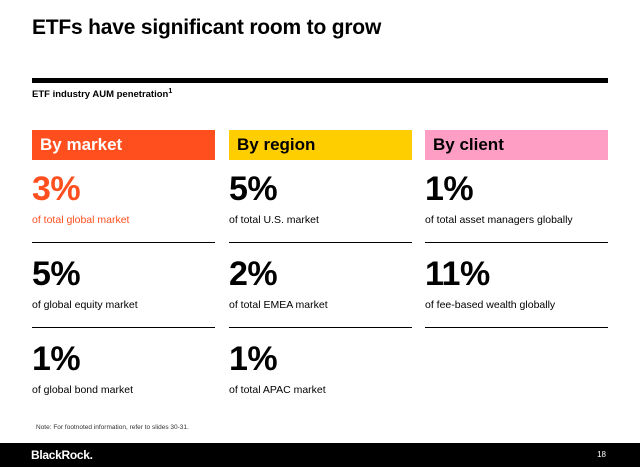 The image size is (640, 467). What do you see at coordinates (85, 305) in the screenshot?
I see `stat-label: of global equity market` at bounding box center [85, 305].